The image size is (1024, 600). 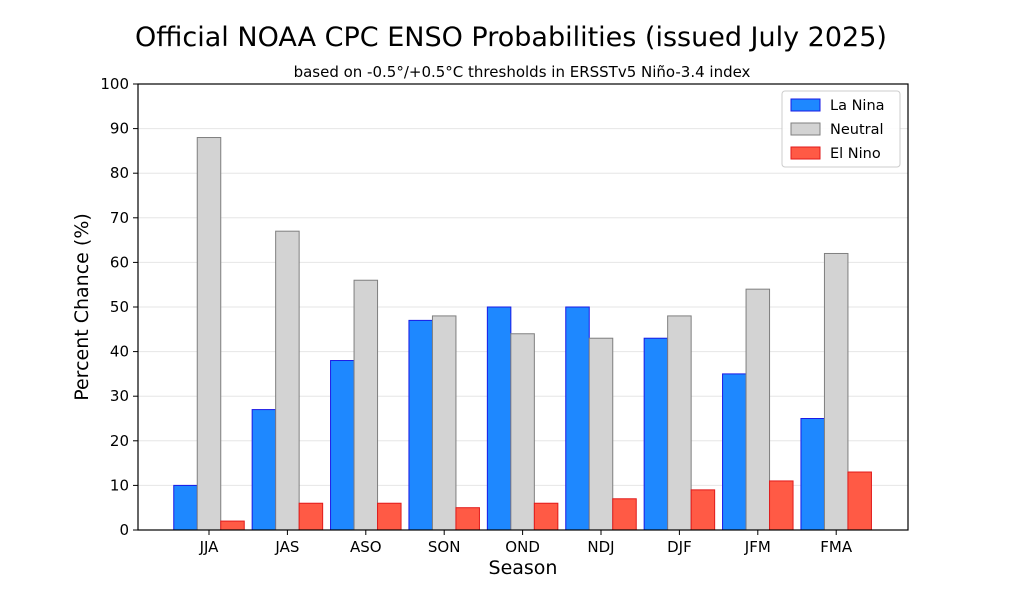 I want to click on bar-neutral-jfm, so click(x=758, y=409).